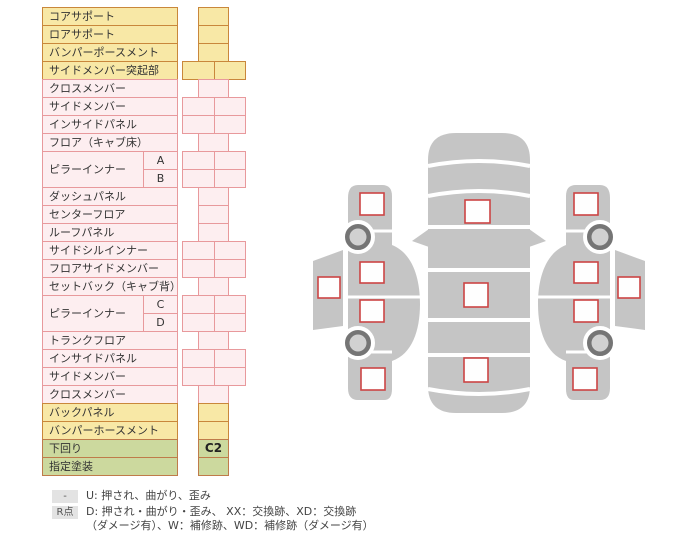 This screenshot has height=535, width=692. Describe the element at coordinates (110, 340) in the screenshot. I see `part-label: トランクフロア` at that location.